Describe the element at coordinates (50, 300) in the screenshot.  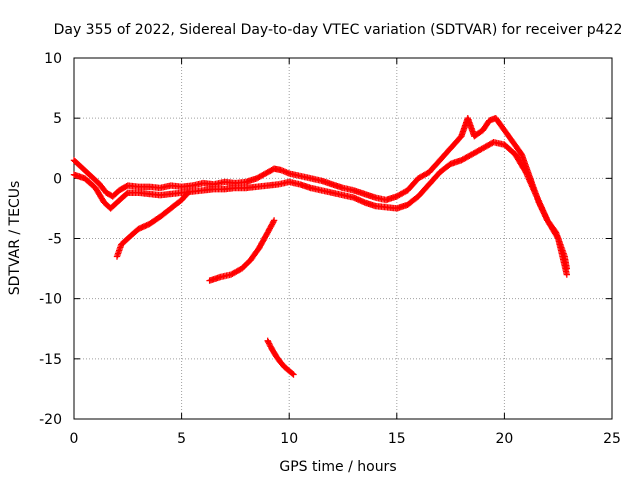
I see `y-tick-label: -10` at that location.